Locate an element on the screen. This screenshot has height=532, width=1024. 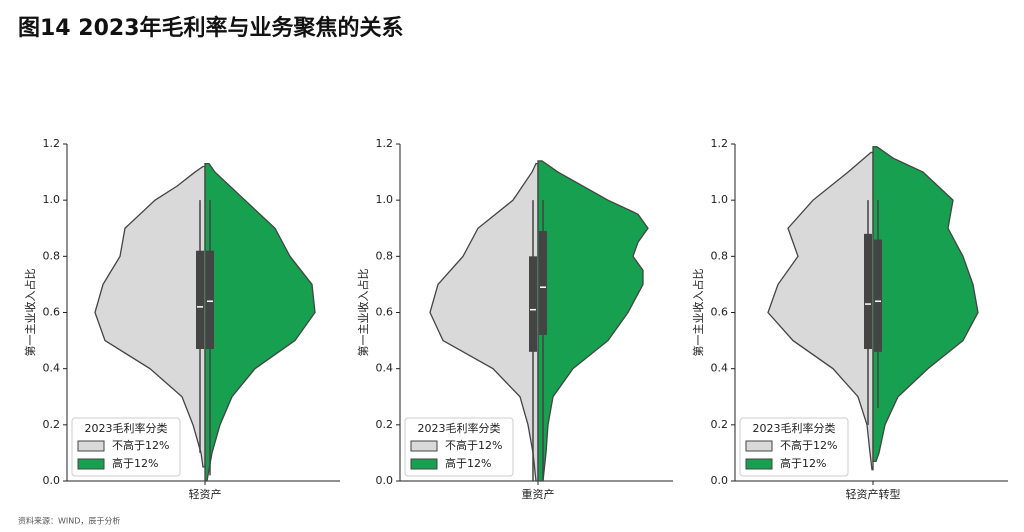
page-title: 图14 2023年毛利率与业务聚焦的关系 is located at coordinates (211, 28).